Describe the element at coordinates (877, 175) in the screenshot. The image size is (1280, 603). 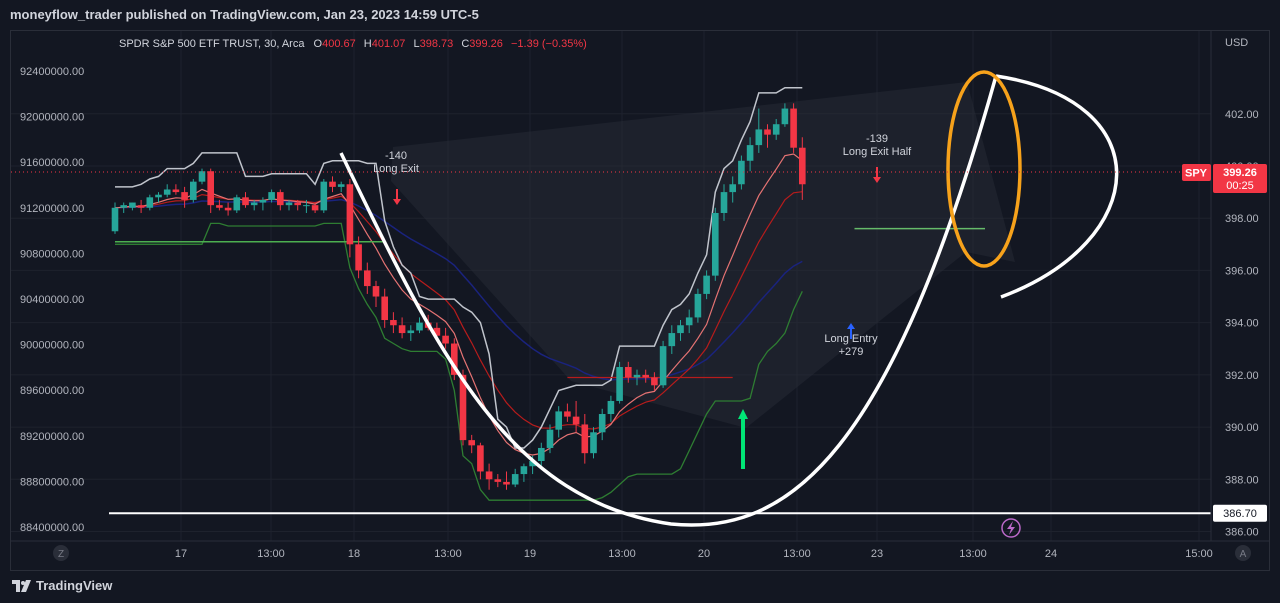
I see `exit-half-arrow-icon` at that location.